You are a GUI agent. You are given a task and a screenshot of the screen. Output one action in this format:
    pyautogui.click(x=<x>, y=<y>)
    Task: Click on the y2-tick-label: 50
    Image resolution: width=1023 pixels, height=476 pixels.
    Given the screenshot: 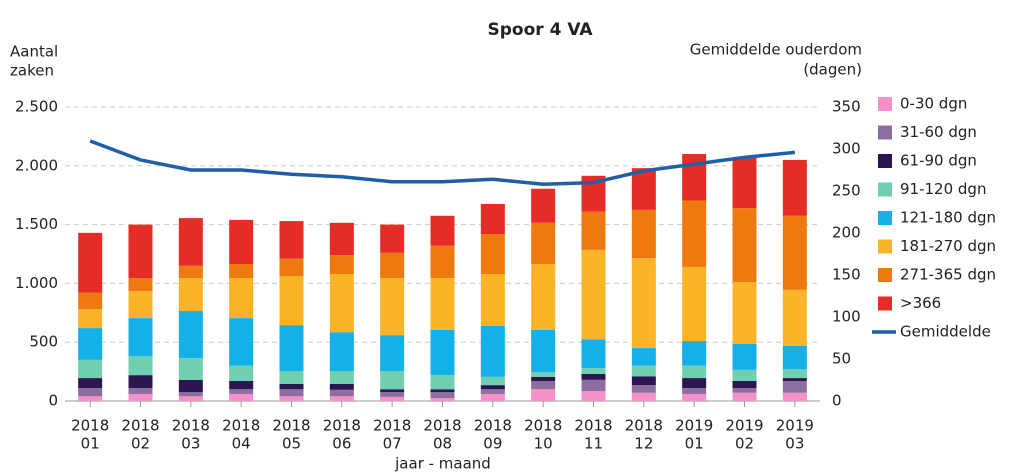 What is the action you would take?
    pyautogui.click(x=841, y=359)
    